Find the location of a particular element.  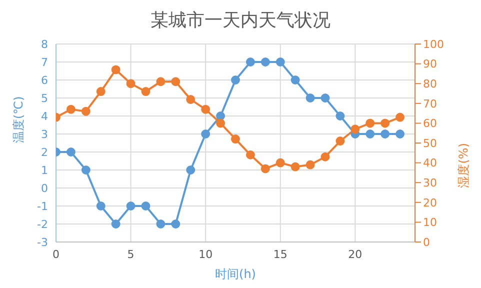

y2-tick-label: 30 is located at coordinates (430, 183).